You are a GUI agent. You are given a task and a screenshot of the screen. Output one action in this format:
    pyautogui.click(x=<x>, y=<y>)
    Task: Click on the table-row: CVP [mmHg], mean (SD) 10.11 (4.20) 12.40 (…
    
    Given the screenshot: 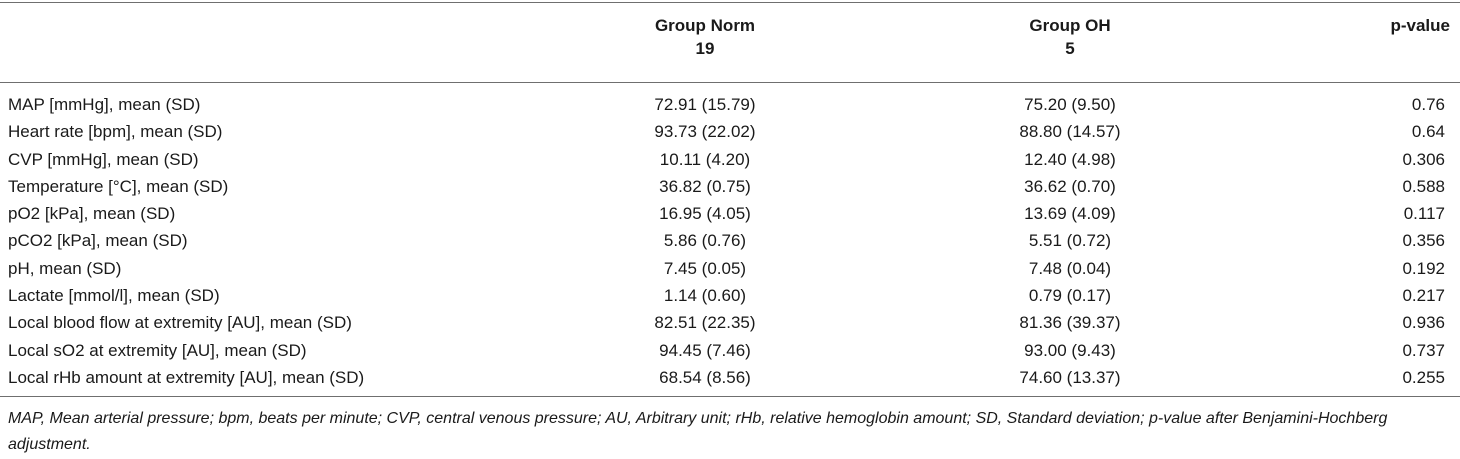 What is the action you would take?
    pyautogui.click(x=730, y=159)
    